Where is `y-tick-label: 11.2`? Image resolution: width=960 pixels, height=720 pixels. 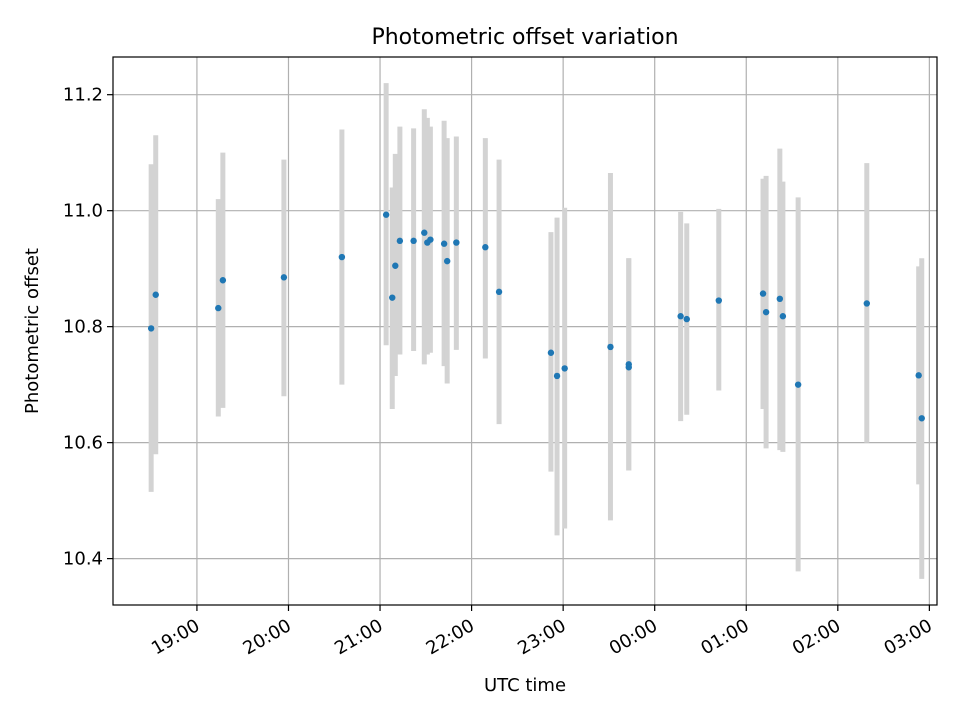
y-tick-label: 11.2 is located at coordinates (83, 95).